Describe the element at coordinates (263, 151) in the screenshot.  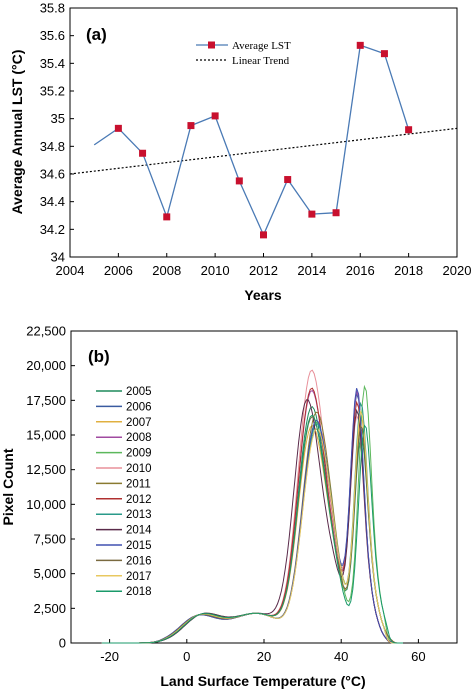
I see `series-linear-trend` at that location.